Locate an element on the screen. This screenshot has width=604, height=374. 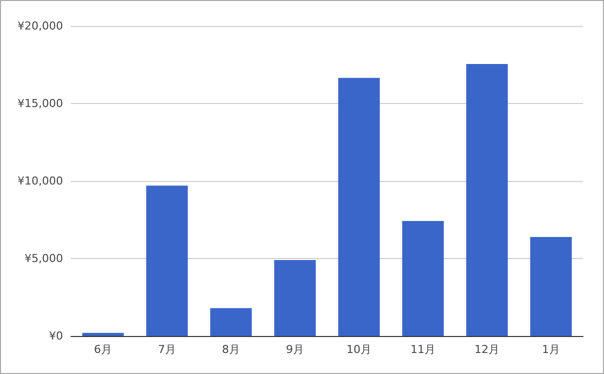
x-tick-label: 11月 is located at coordinates (423, 349).